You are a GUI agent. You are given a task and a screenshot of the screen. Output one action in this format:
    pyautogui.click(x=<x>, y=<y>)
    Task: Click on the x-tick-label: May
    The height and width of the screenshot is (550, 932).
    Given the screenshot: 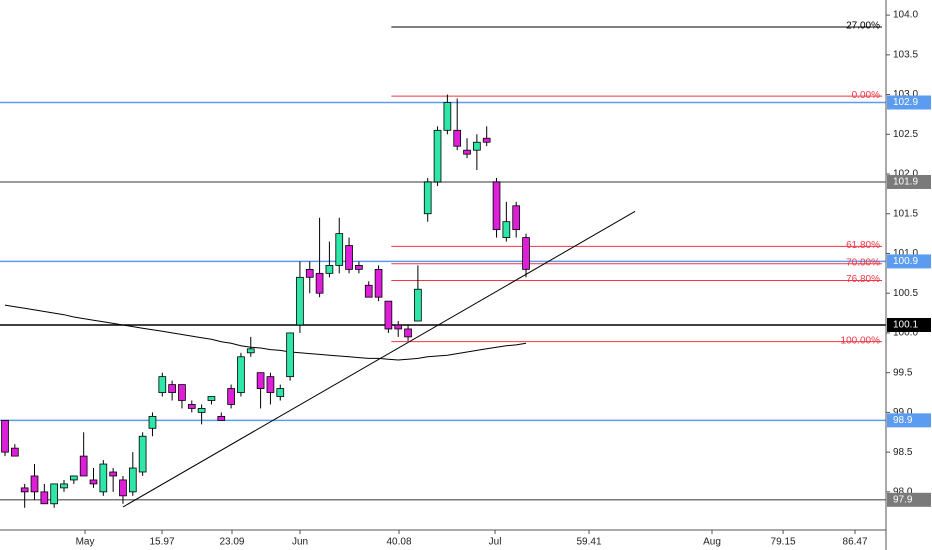 What is the action you would take?
    pyautogui.click(x=85, y=542)
    